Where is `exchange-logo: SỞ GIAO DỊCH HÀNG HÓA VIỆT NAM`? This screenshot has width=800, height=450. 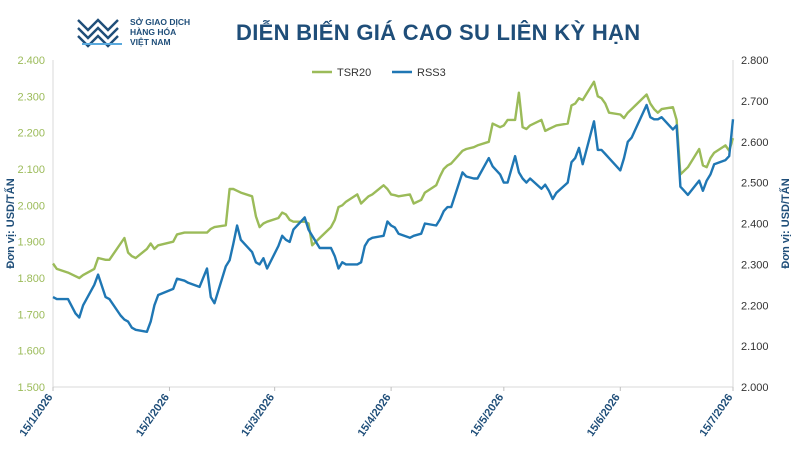
exchange-logo: SỞ GIAO DỊCH HÀNG HÓA VIỆT NAM is located at coordinates (154, 33).